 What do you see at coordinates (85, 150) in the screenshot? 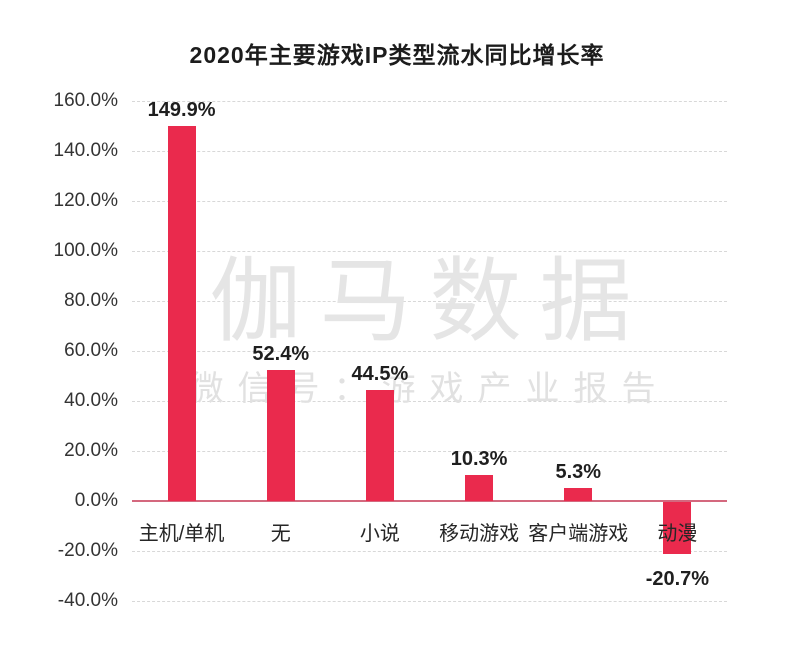
I see `y-axis-tick-label: 140.0%` at bounding box center [85, 150].